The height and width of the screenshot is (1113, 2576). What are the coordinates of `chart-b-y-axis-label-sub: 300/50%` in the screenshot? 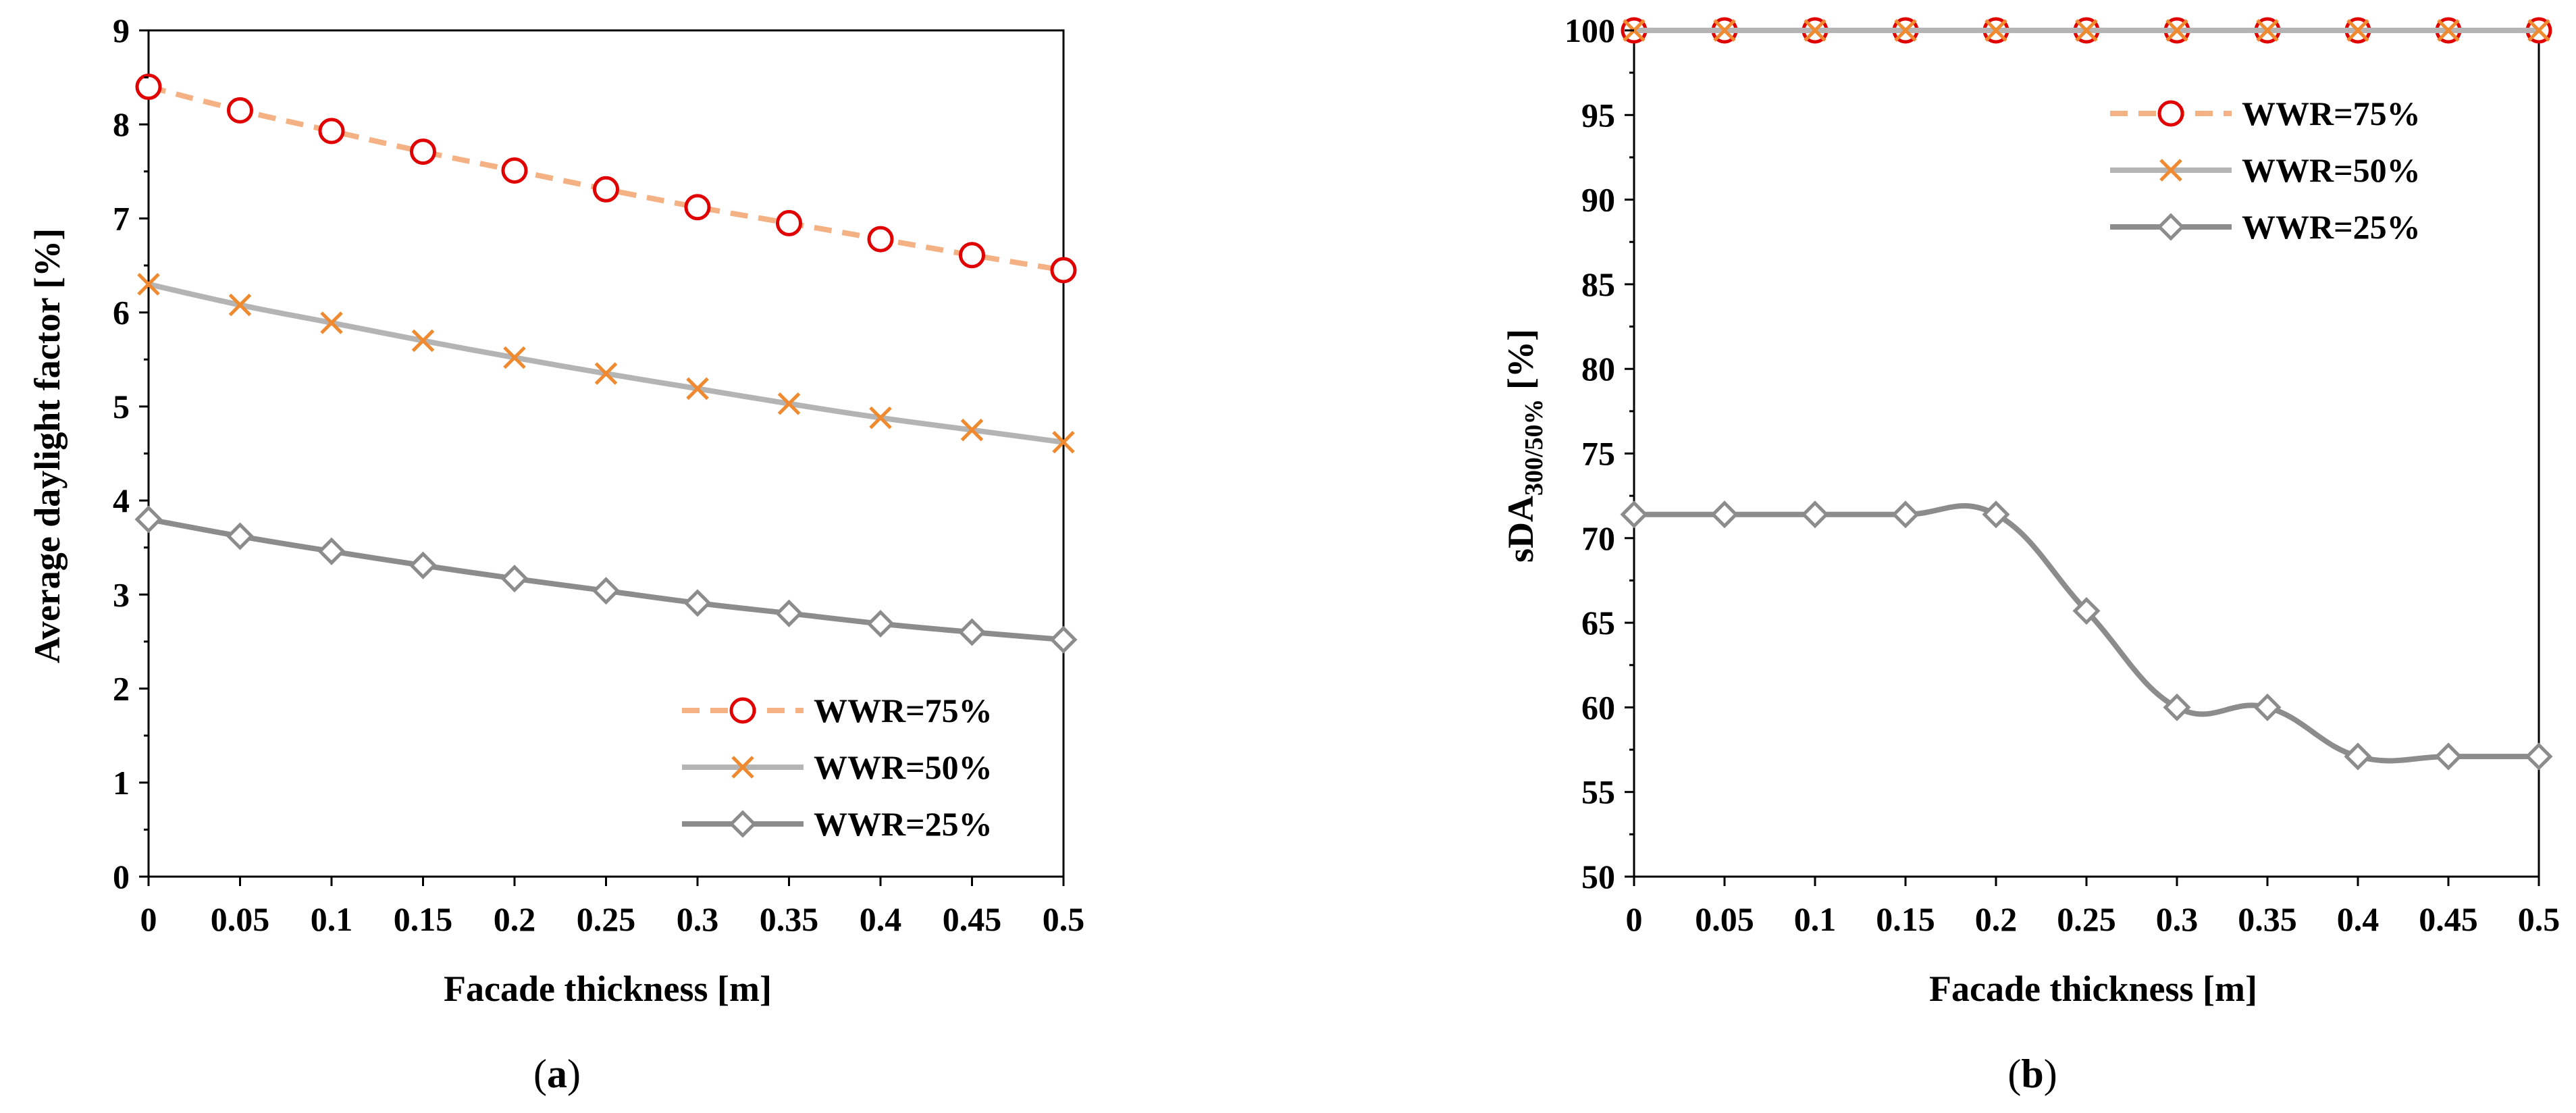 It's located at (1534, 447).